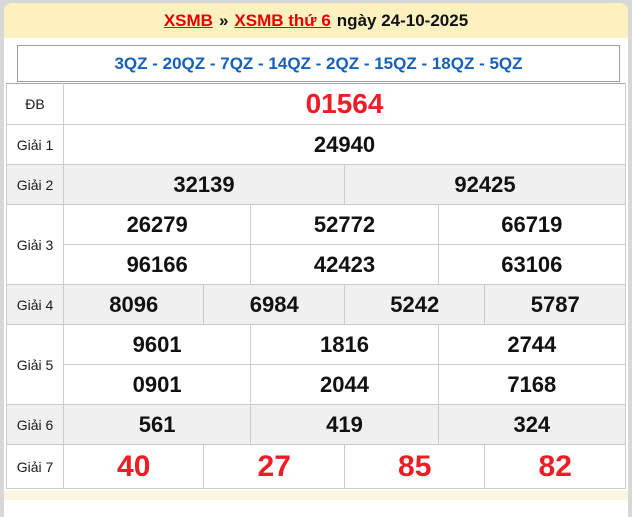 Image resolution: width=632 pixels, height=517 pixels. What do you see at coordinates (133, 466) in the screenshot?
I see `prize-value-g7: 40` at bounding box center [133, 466].